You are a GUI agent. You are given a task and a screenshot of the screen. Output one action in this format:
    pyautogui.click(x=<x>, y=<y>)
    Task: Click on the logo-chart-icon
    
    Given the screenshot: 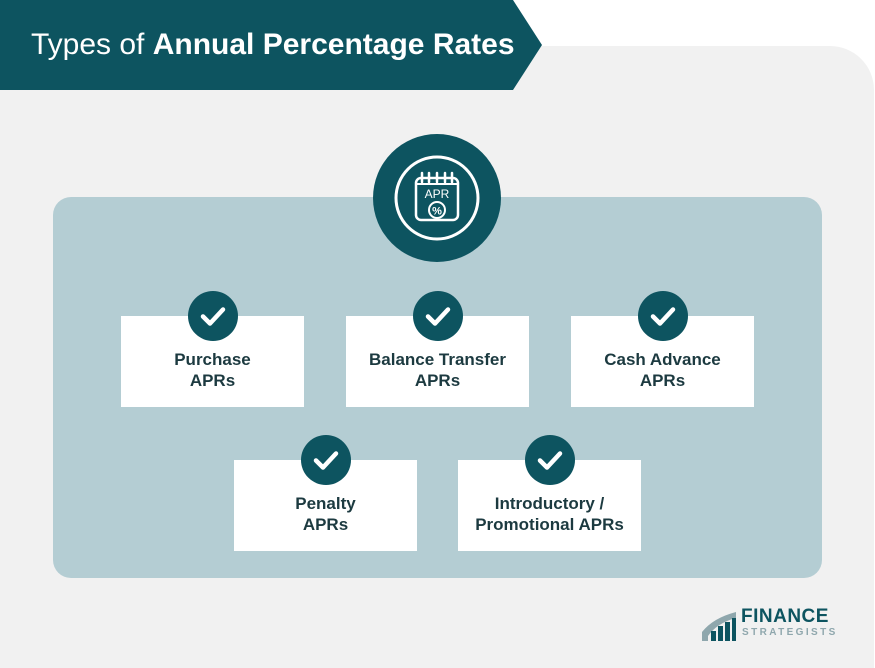 What is the action you would take?
    pyautogui.click(x=719, y=626)
    